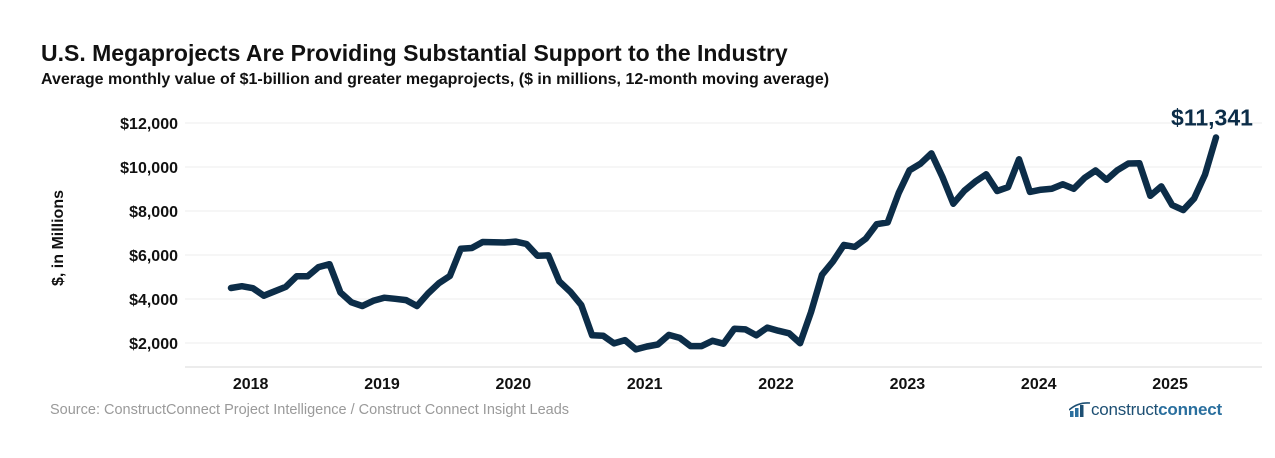  Describe the element at coordinates (776, 384) in the screenshot. I see `x-tick-label: 2022` at that location.